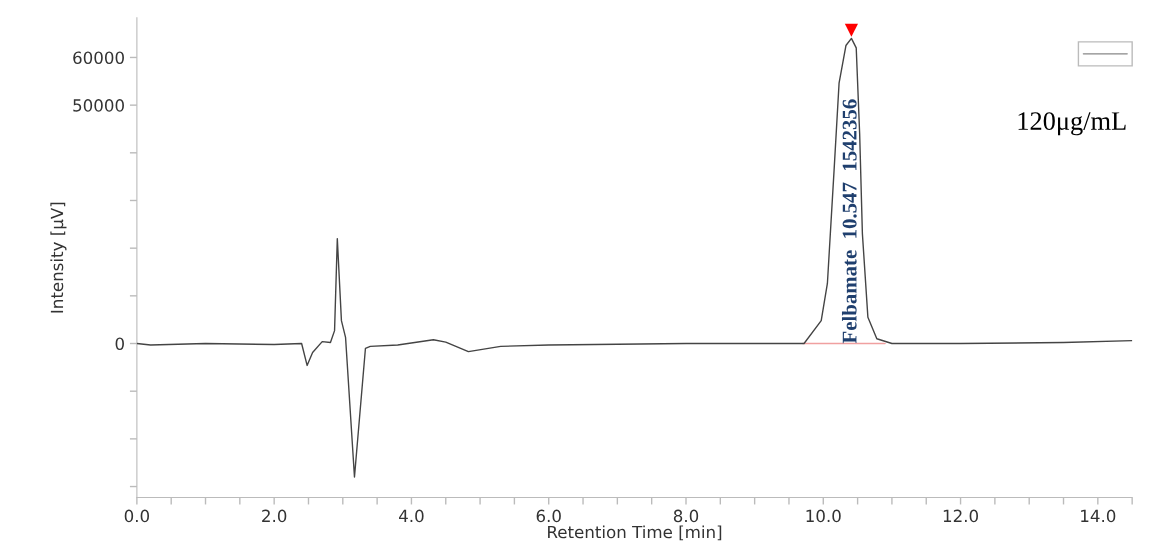  Describe the element at coordinates (411, 516) in the screenshot. I see `x-tick-label: 4.0` at that location.